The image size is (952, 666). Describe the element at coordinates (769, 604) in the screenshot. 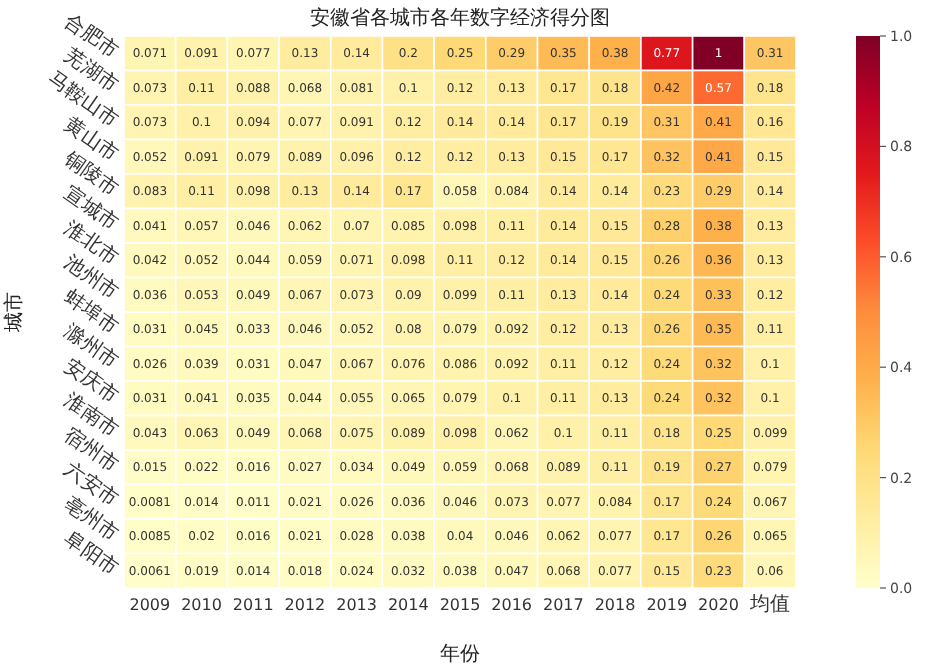

I see `x-tick-label: 均值` at that location.